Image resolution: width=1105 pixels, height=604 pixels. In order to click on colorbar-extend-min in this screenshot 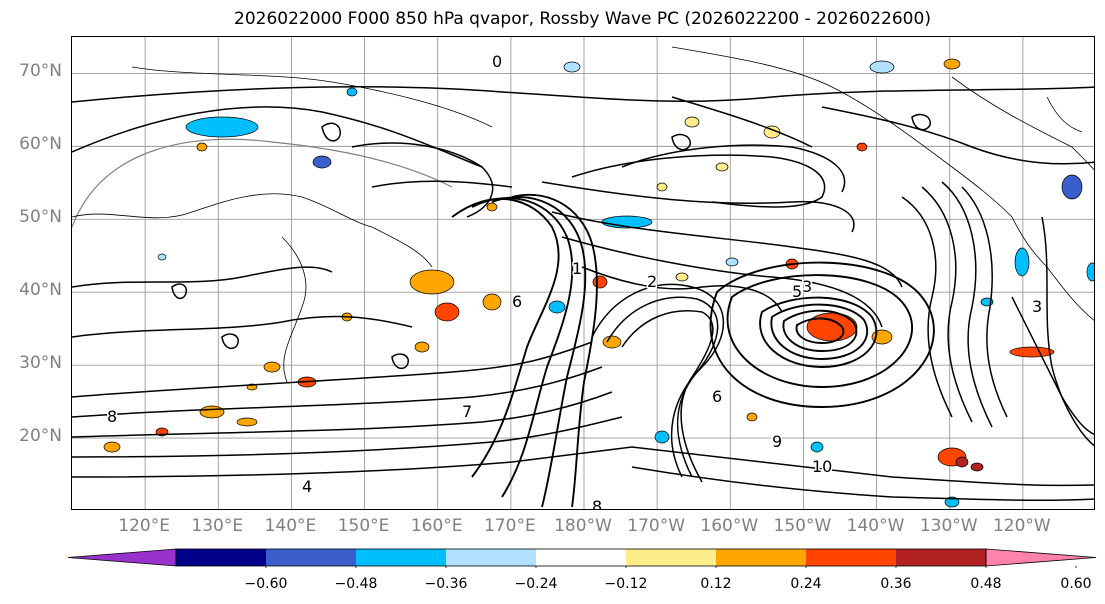, I will do `click(122, 557)`.